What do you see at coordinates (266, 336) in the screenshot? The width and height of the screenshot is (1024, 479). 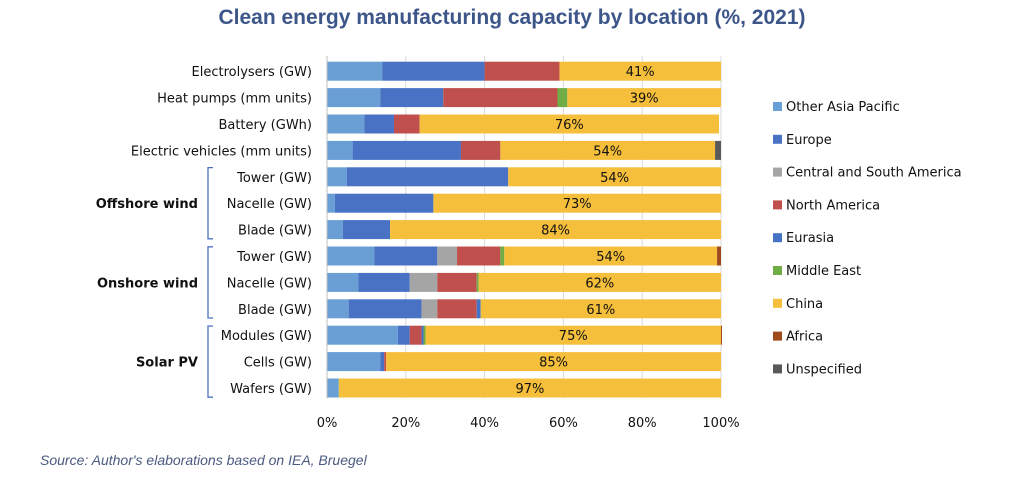 I see `category-label: Modules (GW)` at bounding box center [266, 336].